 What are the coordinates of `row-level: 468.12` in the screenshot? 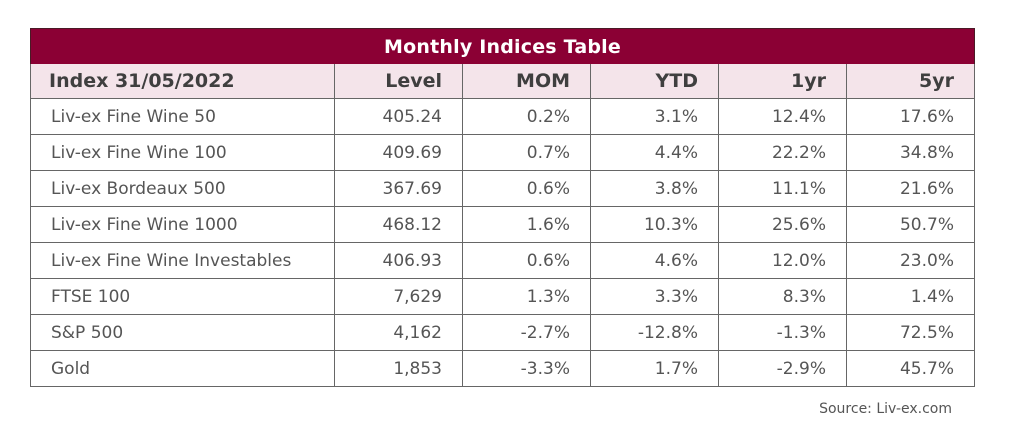 It's located at (398, 224).